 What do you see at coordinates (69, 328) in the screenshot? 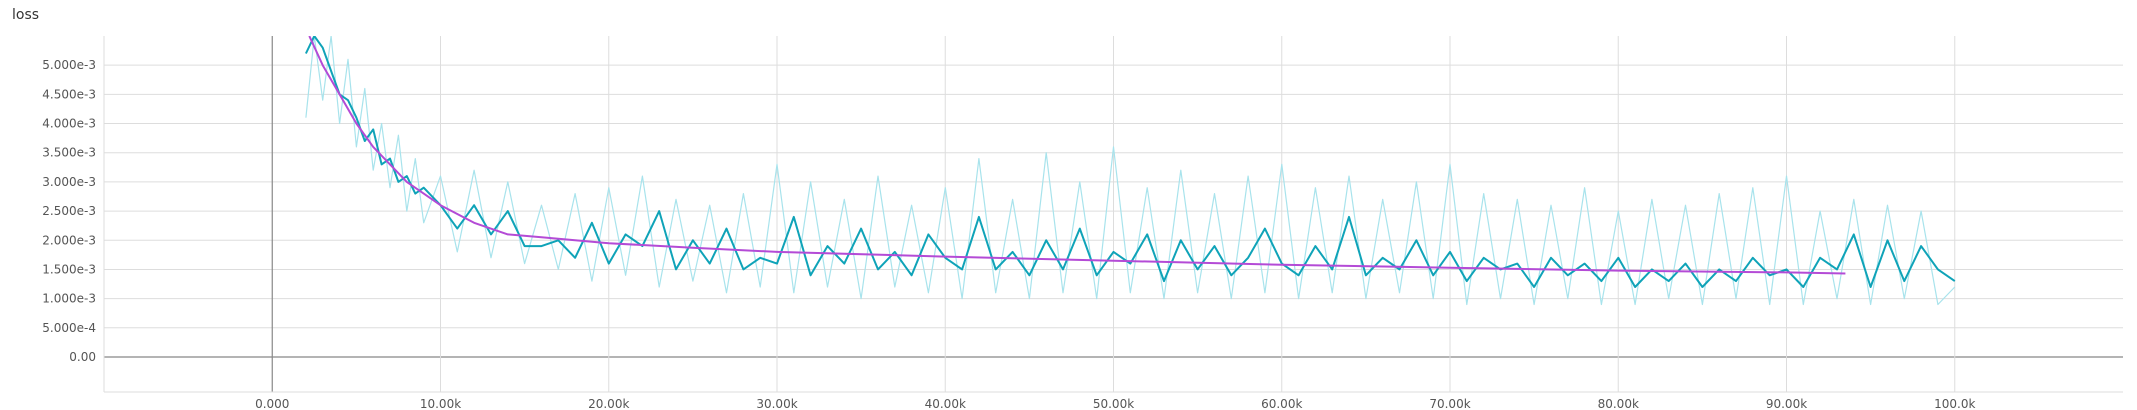
I see `y-tick-label: 5.000e-4` at bounding box center [69, 328].